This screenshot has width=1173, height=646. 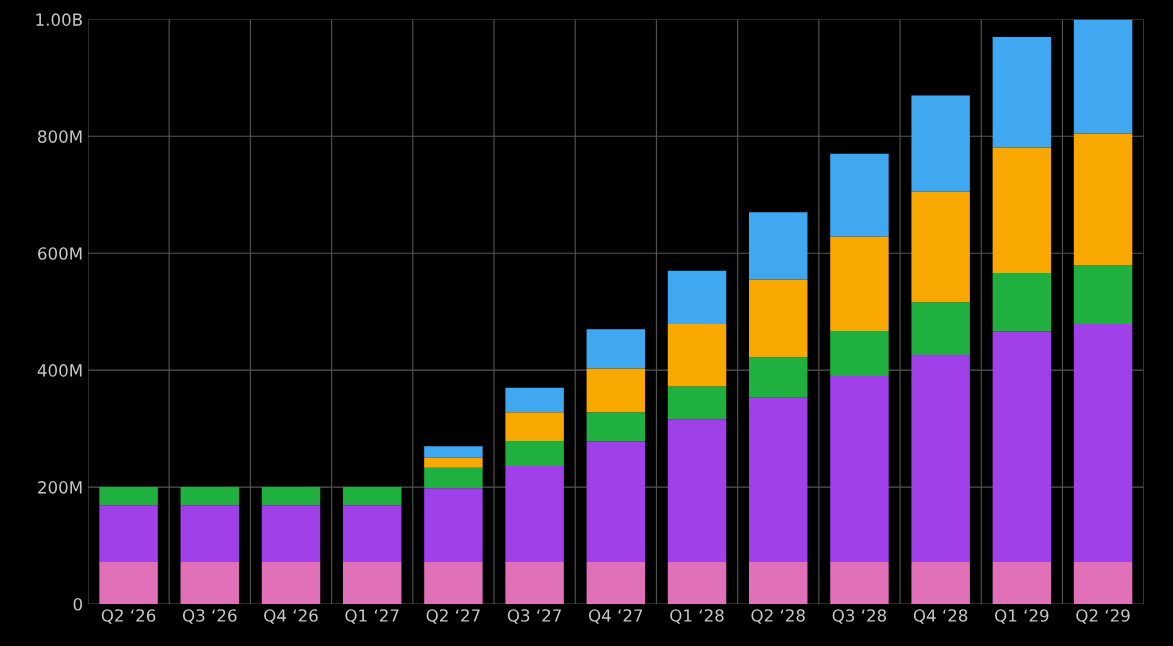 What do you see at coordinates (453, 616) in the screenshot?
I see `x-tick-label: Q2 ‘27` at bounding box center [453, 616].